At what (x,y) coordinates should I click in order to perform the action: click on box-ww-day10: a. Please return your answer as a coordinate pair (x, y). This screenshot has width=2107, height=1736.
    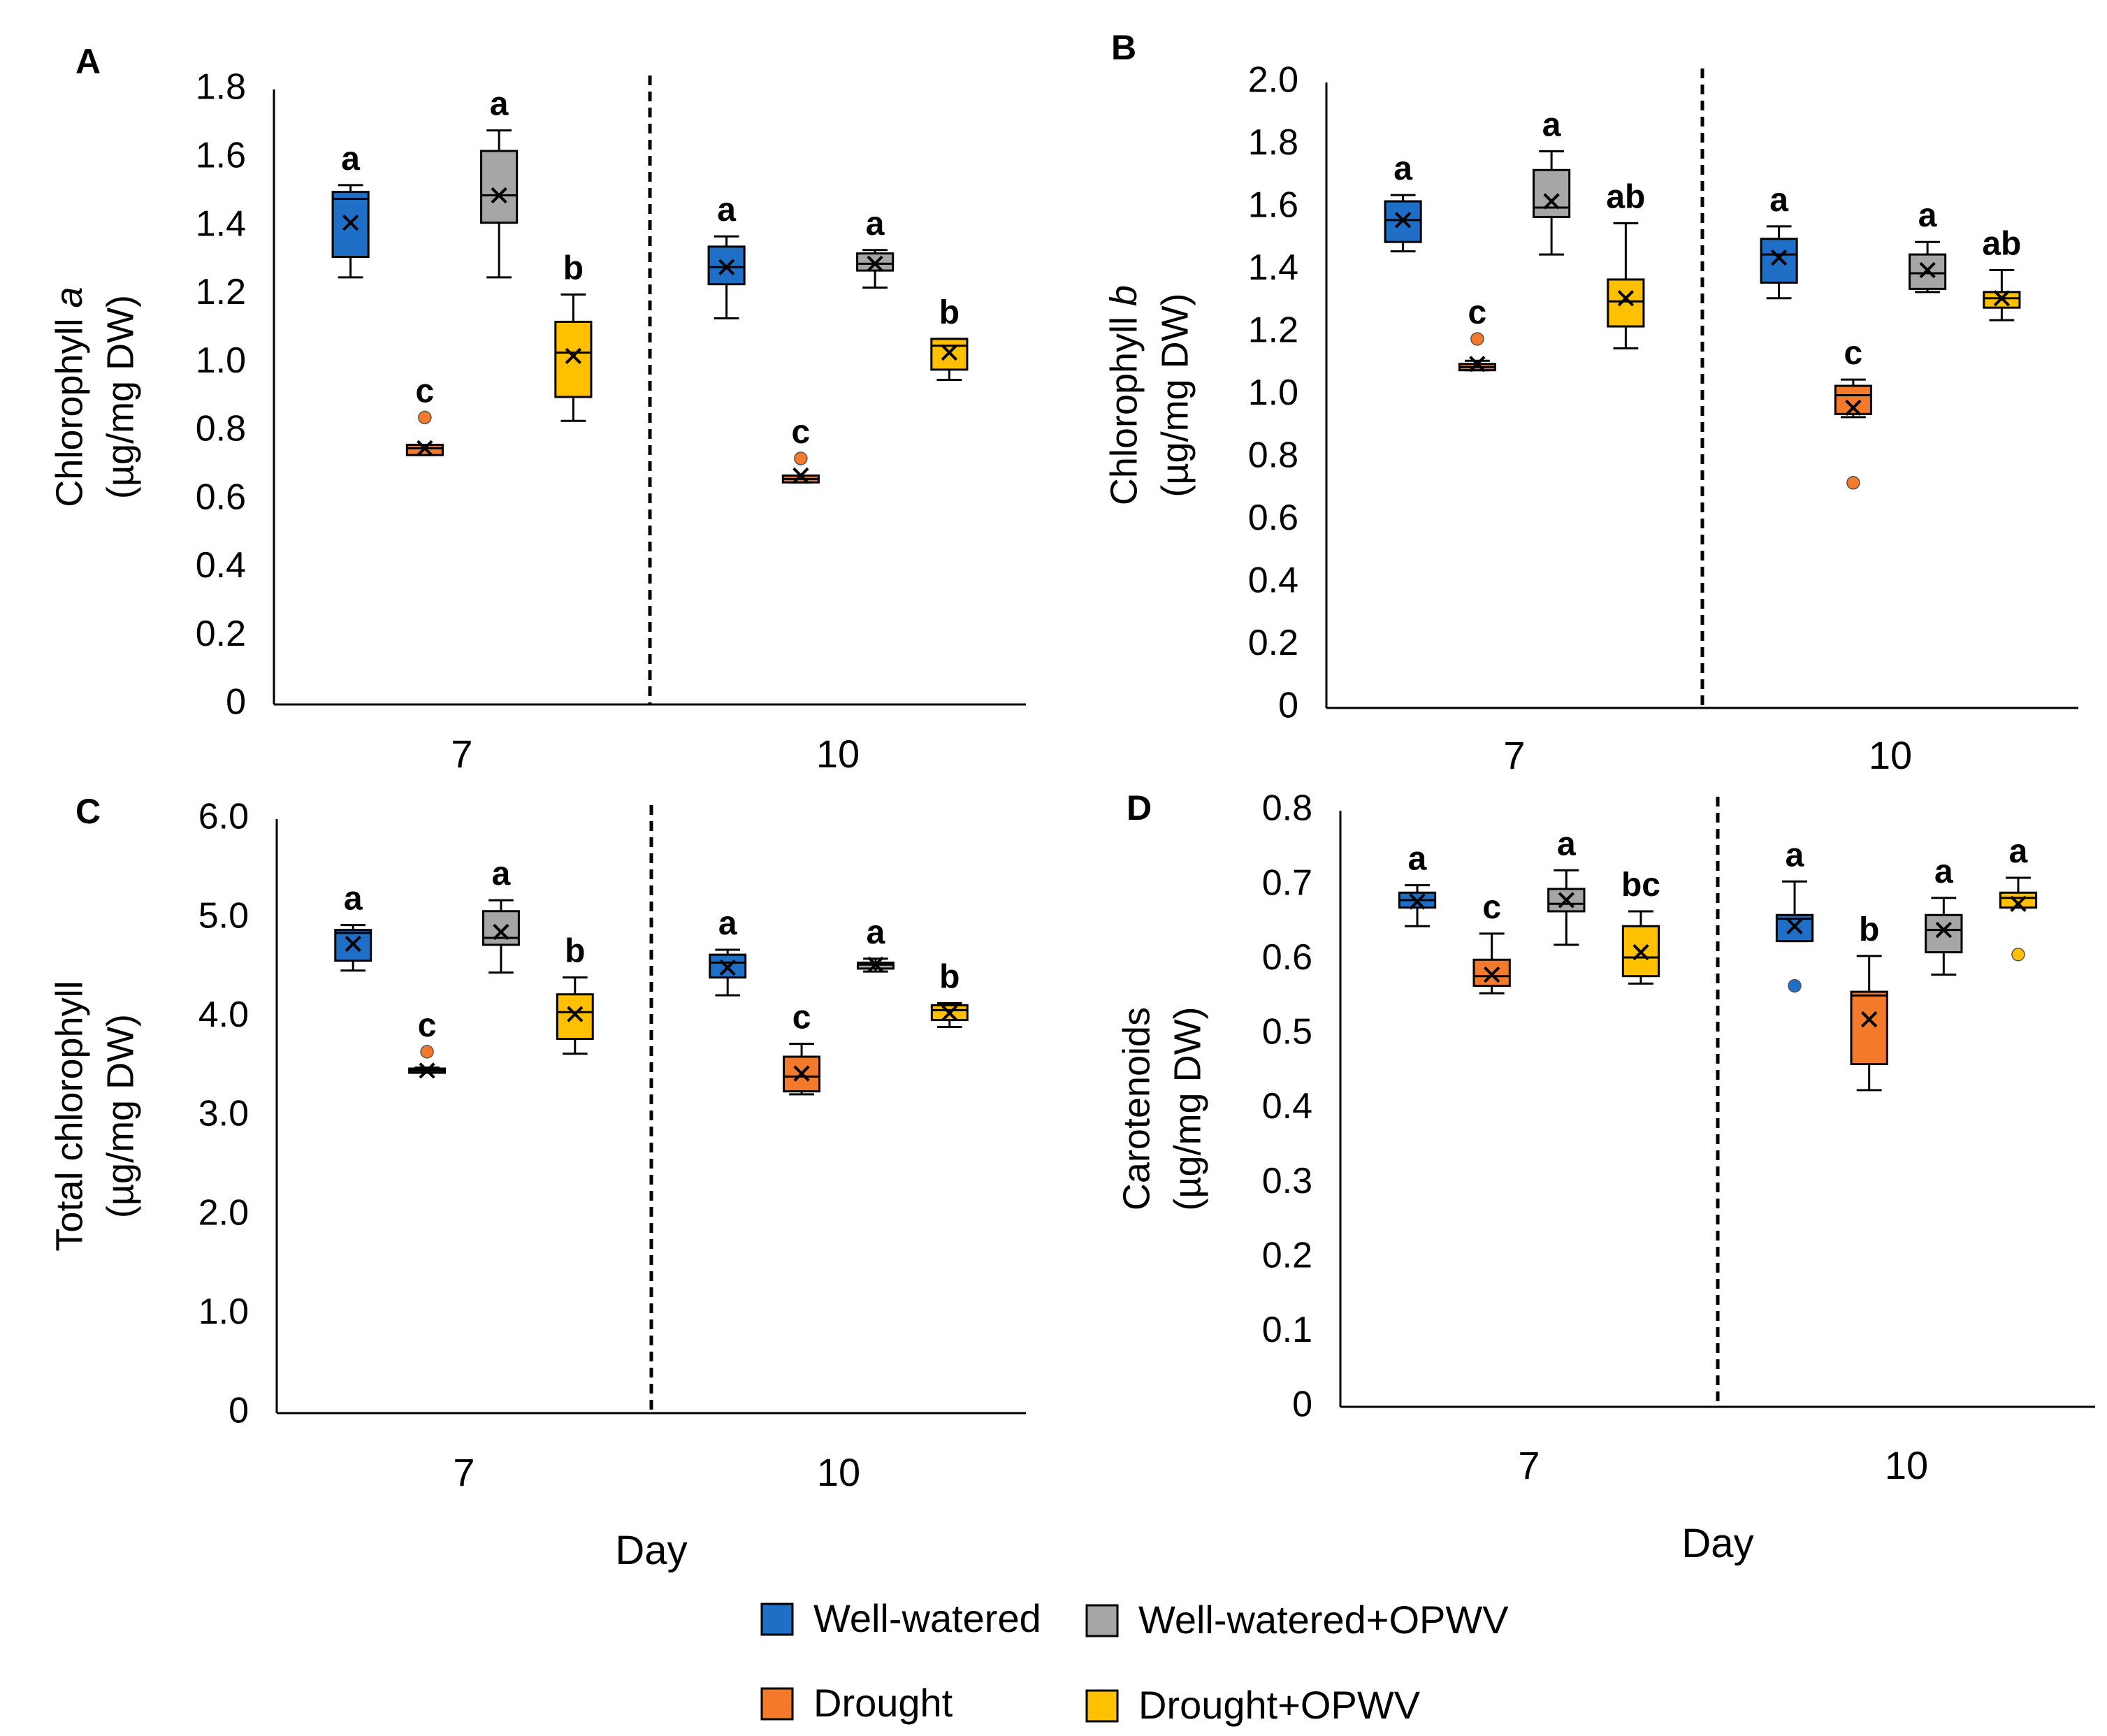
    Looking at the image, I should click on (728, 951).